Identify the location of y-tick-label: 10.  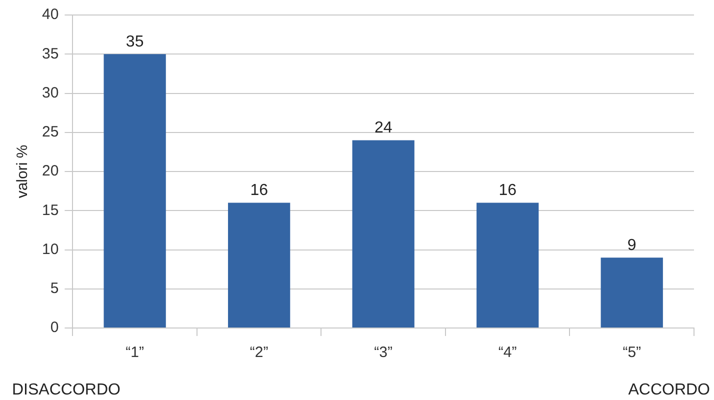
(50, 249).